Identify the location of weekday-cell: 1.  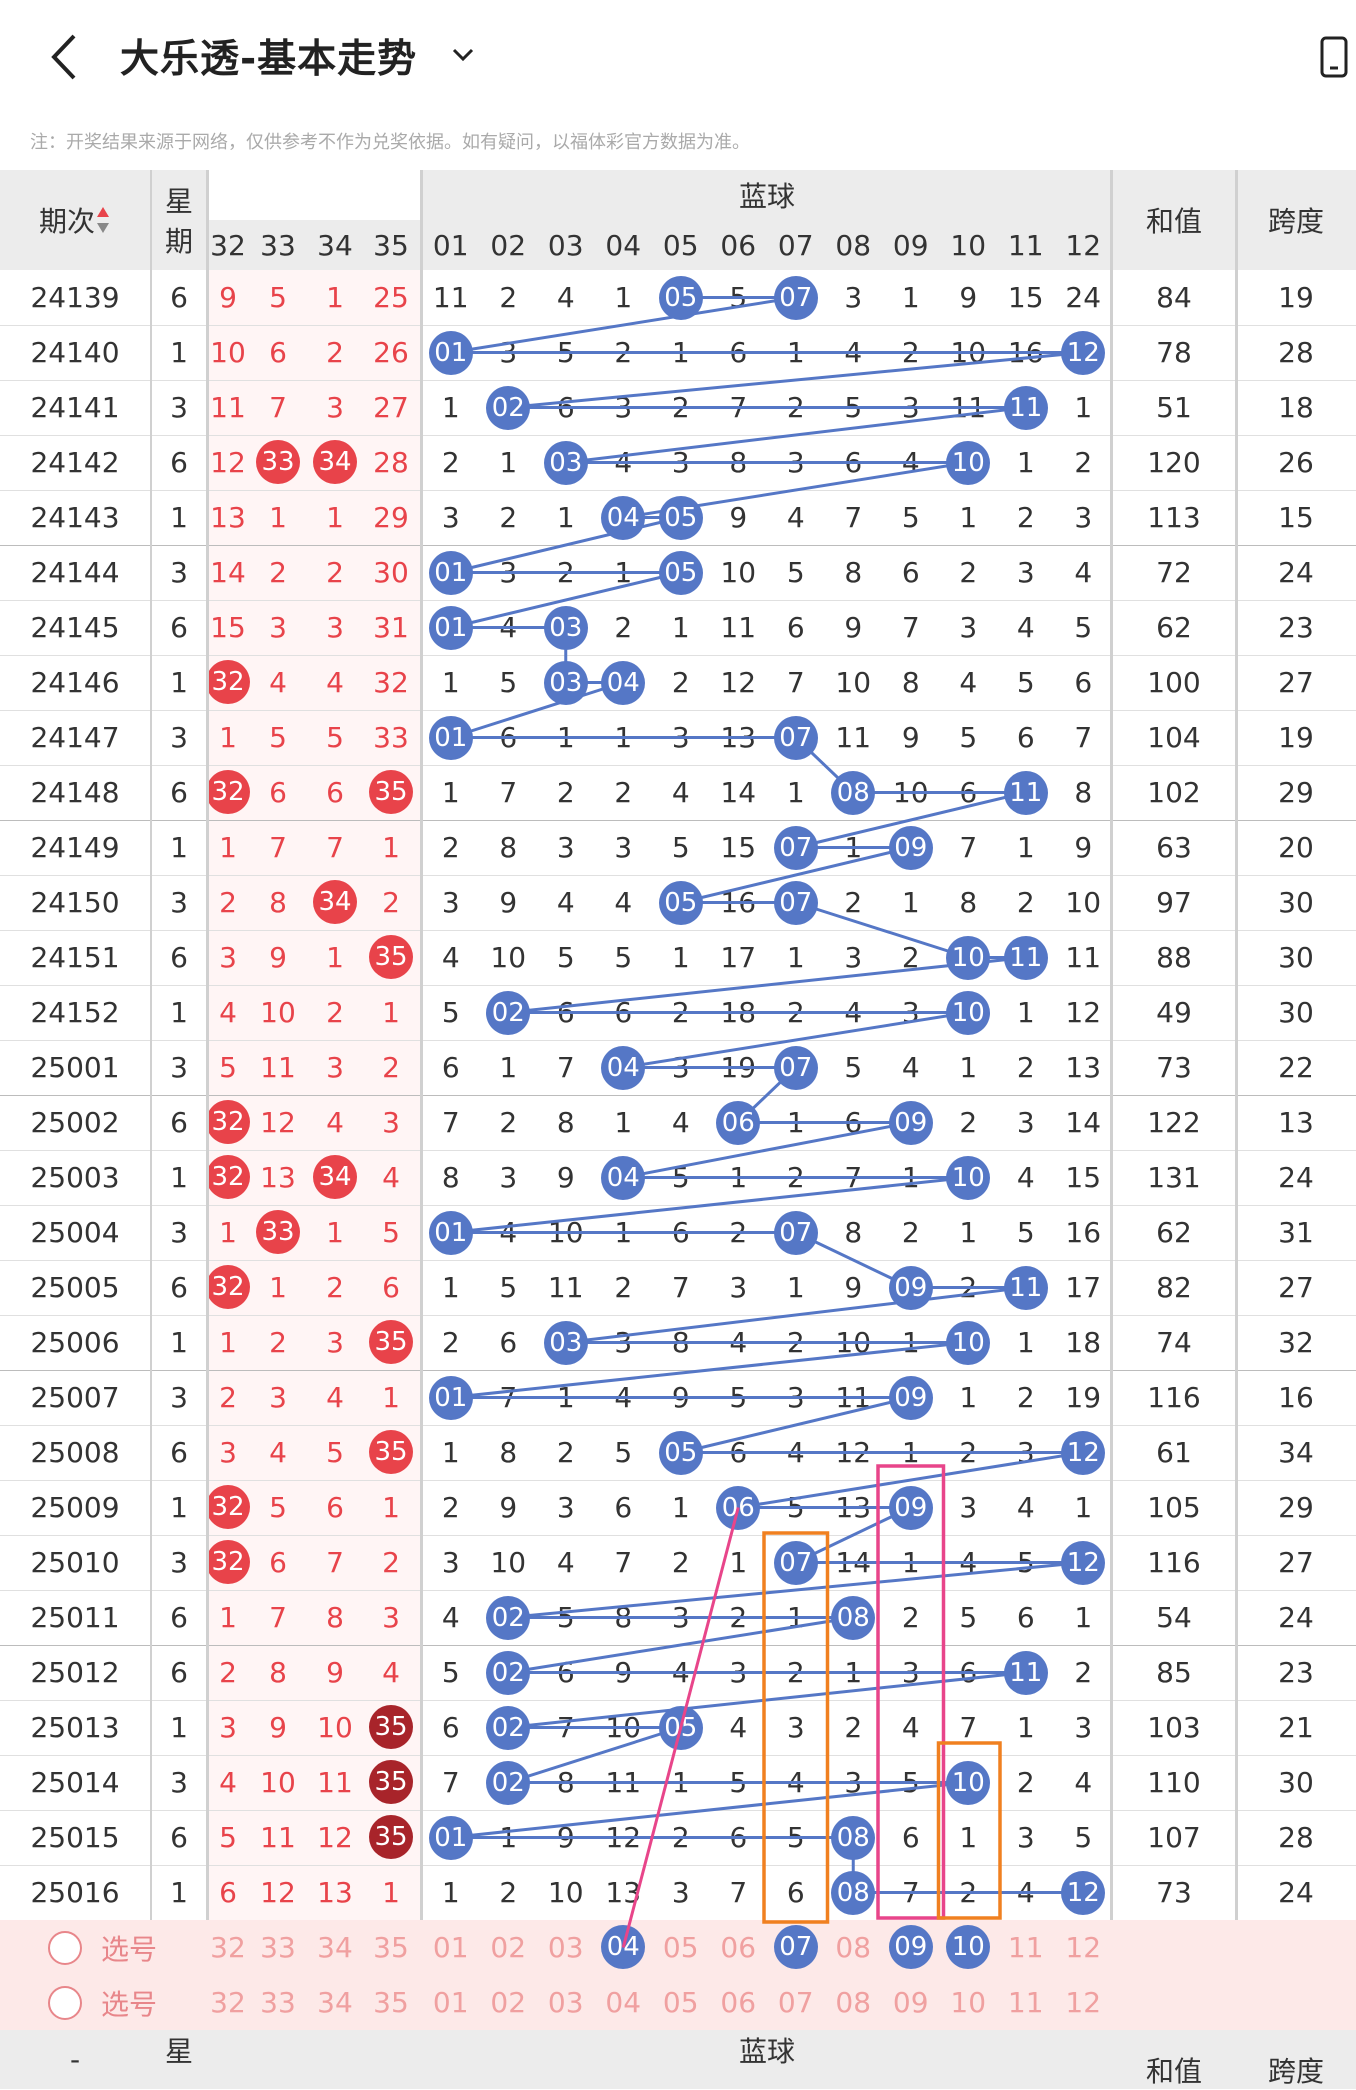
(179, 352).